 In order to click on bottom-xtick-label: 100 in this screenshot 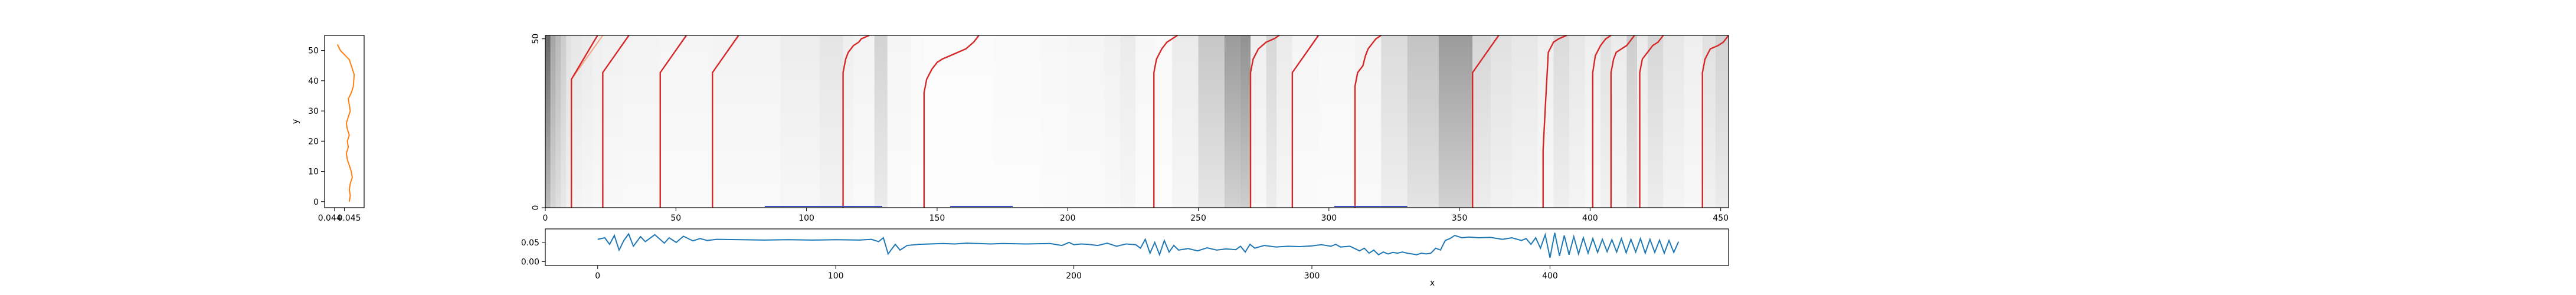, I will do `click(836, 276)`.